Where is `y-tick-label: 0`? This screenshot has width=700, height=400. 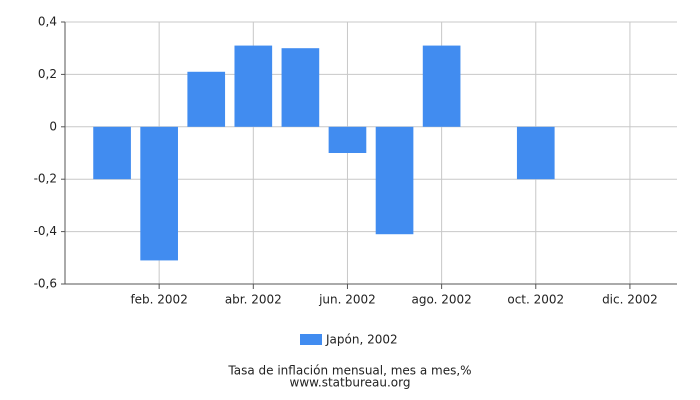
y-tick-label: 0 is located at coordinates (53, 126).